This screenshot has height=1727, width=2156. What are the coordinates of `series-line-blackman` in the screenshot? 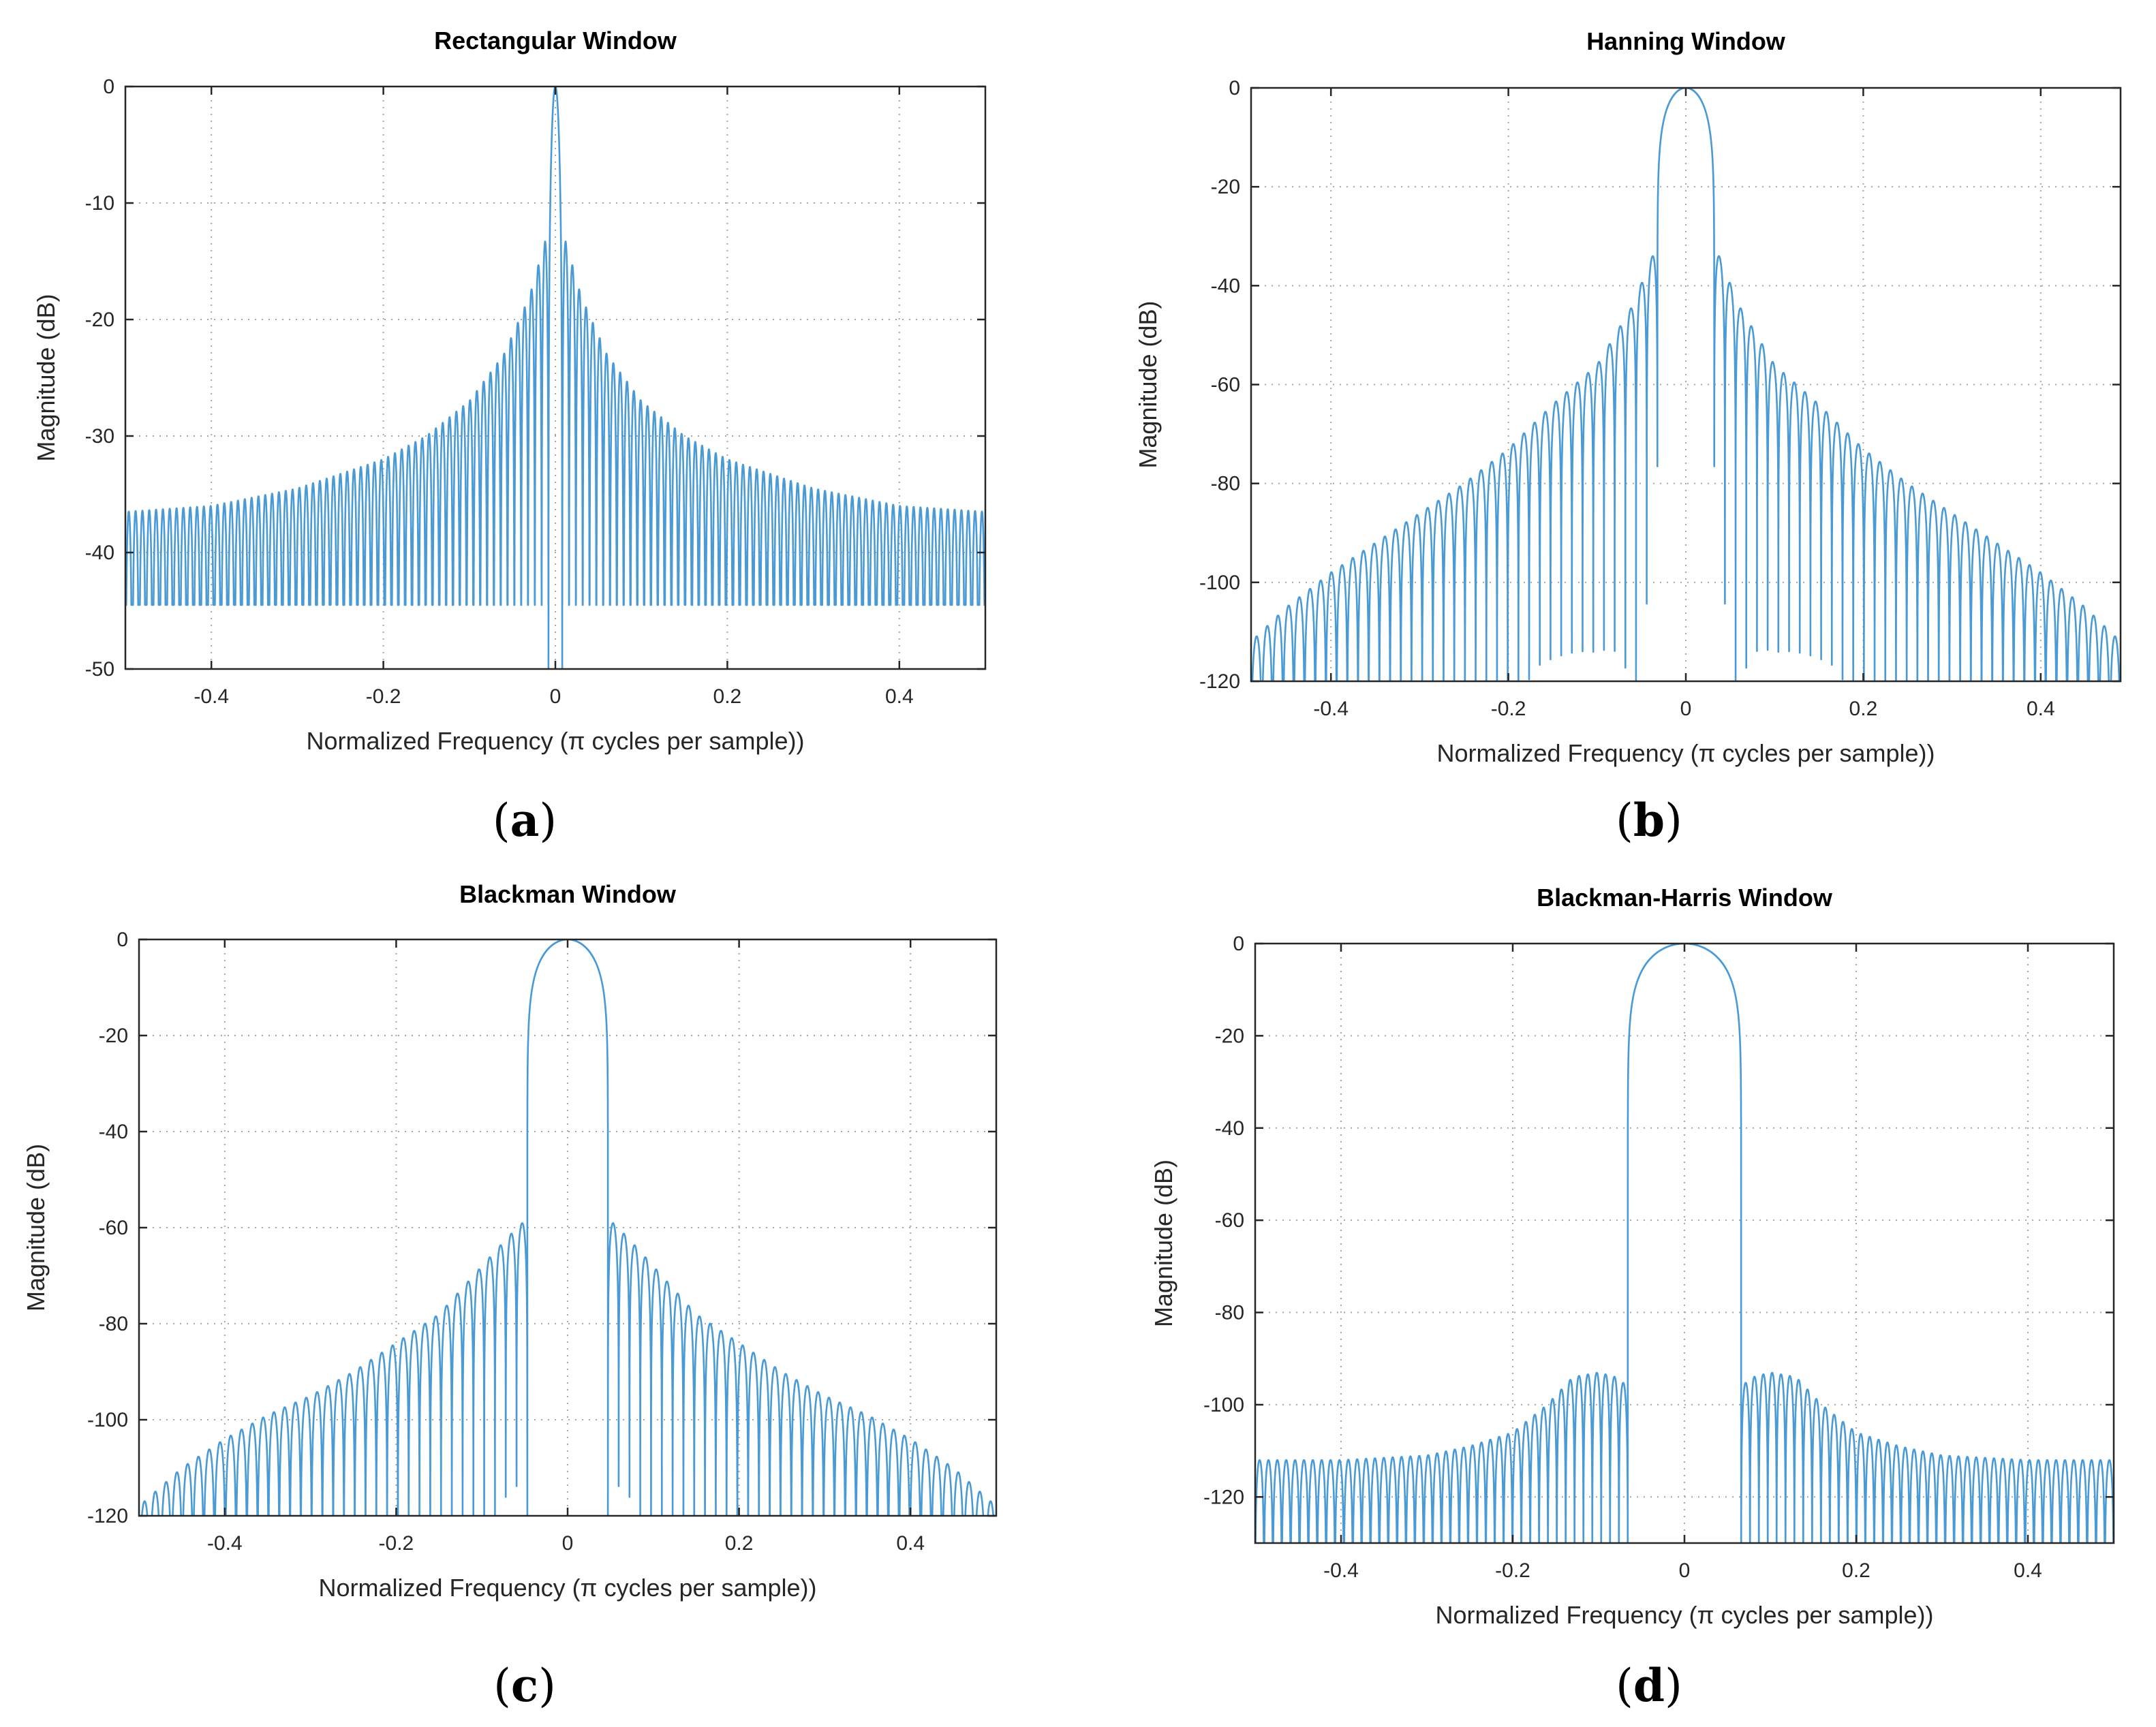 It's located at (567, 1227).